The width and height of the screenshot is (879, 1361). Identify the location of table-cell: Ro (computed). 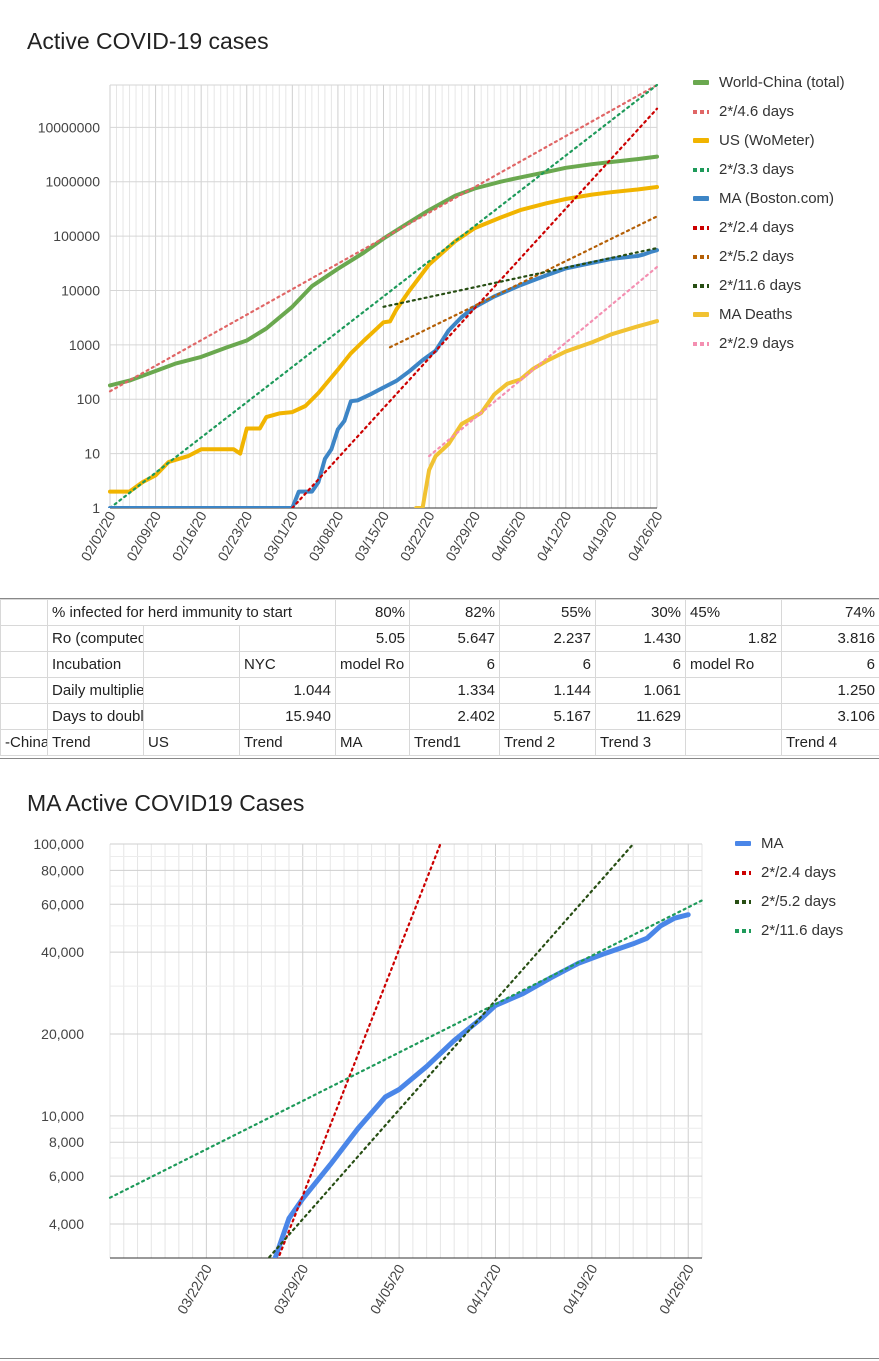
(95, 638).